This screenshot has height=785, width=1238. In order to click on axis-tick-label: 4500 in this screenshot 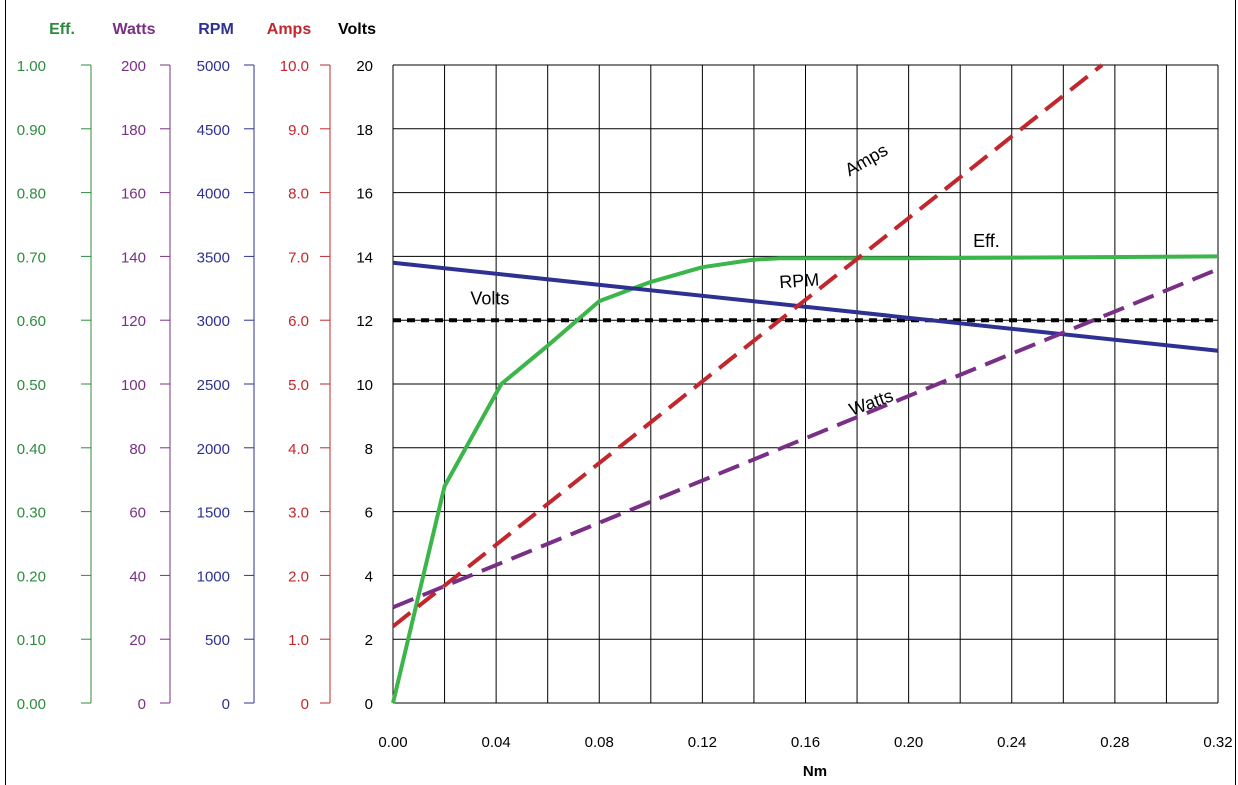, I will do `click(213, 130)`.